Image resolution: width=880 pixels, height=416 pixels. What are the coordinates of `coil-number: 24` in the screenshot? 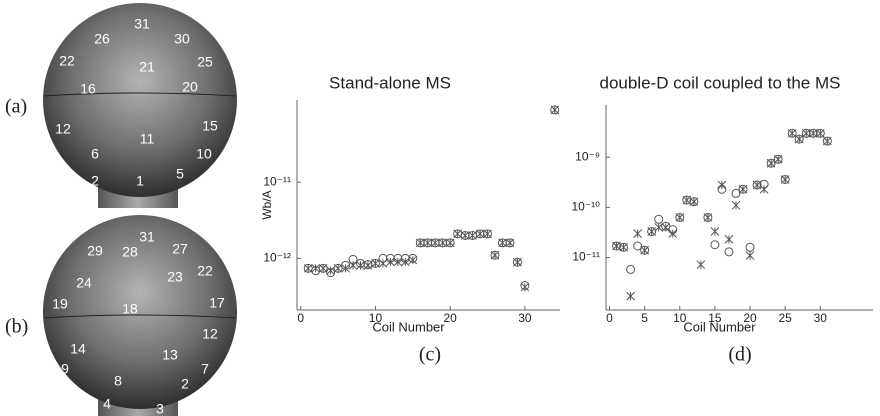 It's located at (84, 283).